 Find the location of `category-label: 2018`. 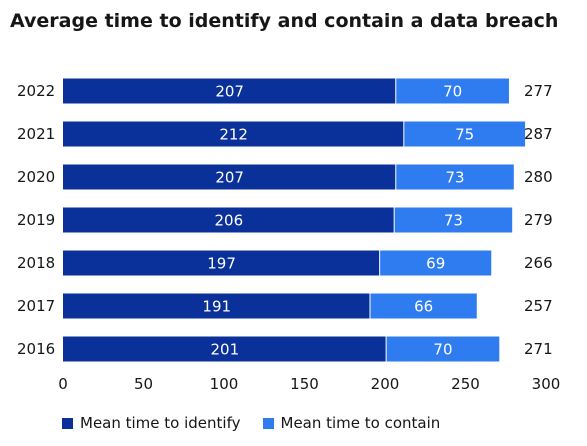

category-label: 2018 is located at coordinates (36, 263).